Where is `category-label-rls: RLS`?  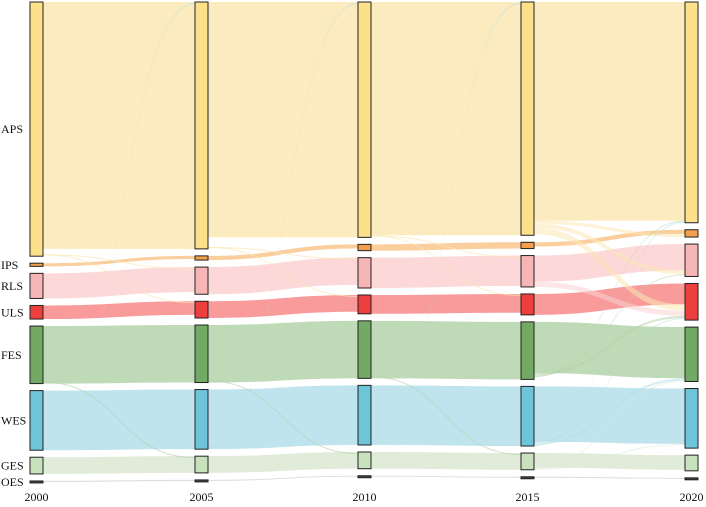
category-label-rls: RLS is located at coordinates (12, 286).